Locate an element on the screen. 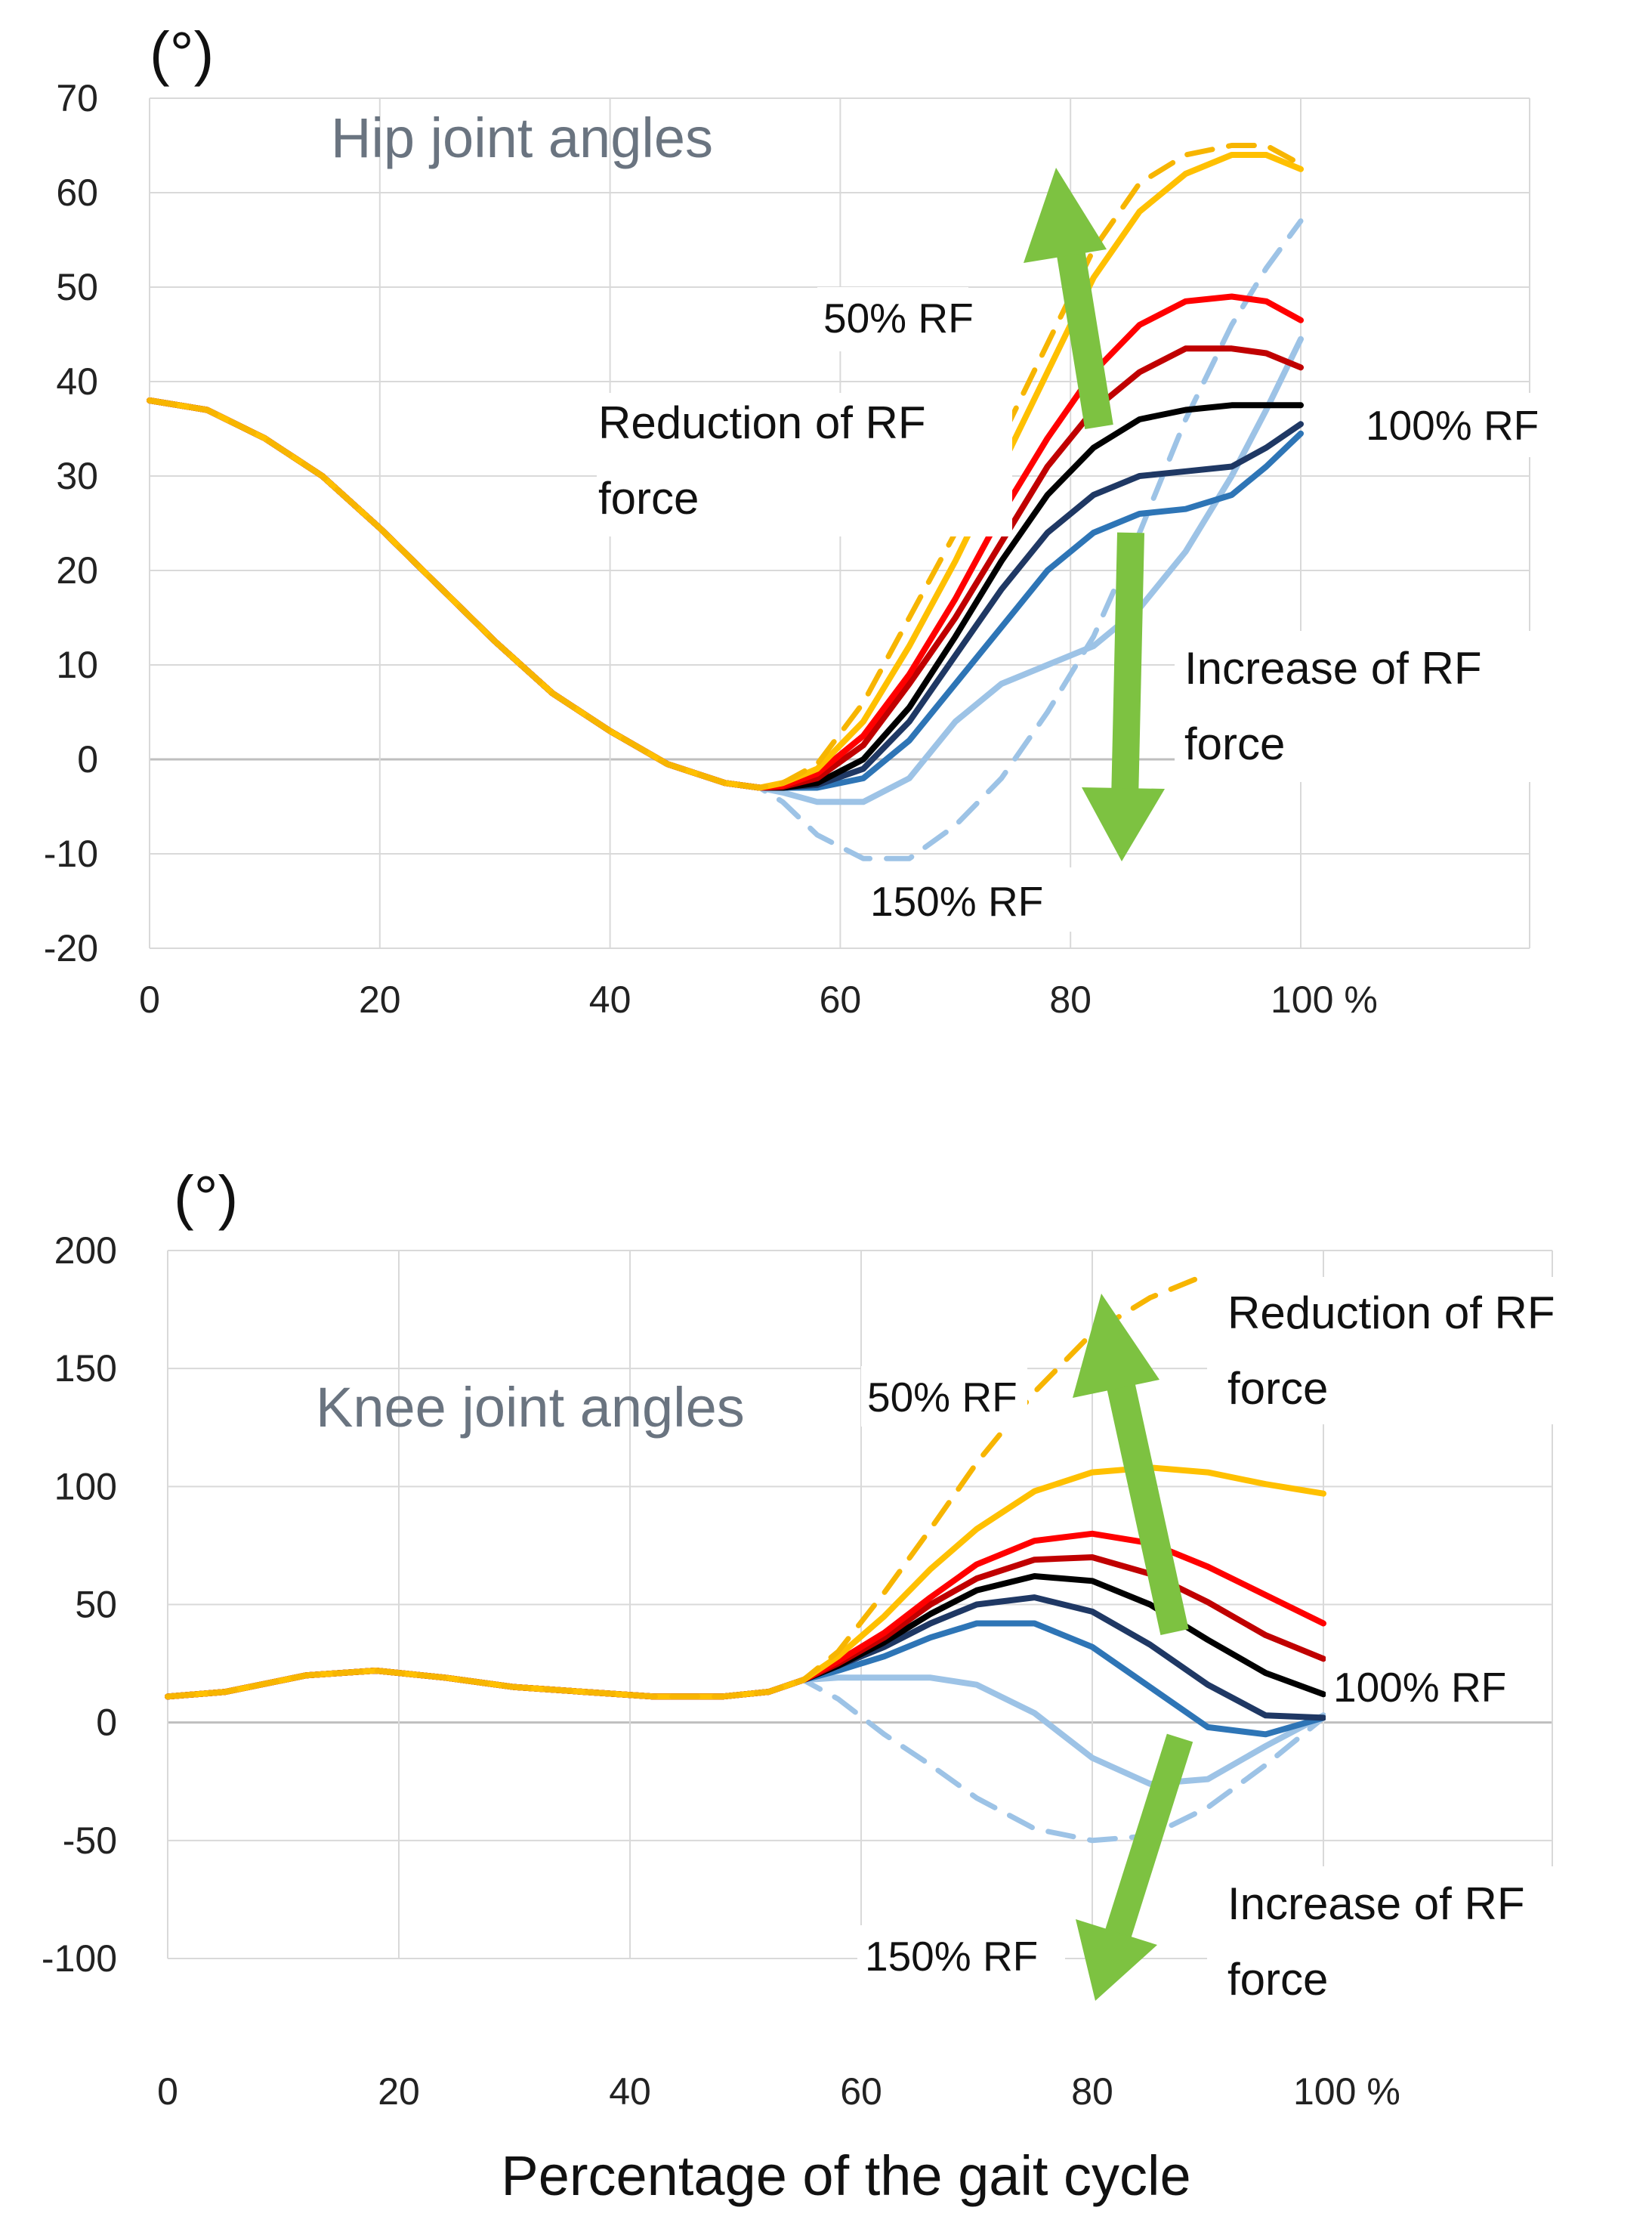  hip-annotation-reduction-line1: Reduction of RF is located at coordinates (762, 422).